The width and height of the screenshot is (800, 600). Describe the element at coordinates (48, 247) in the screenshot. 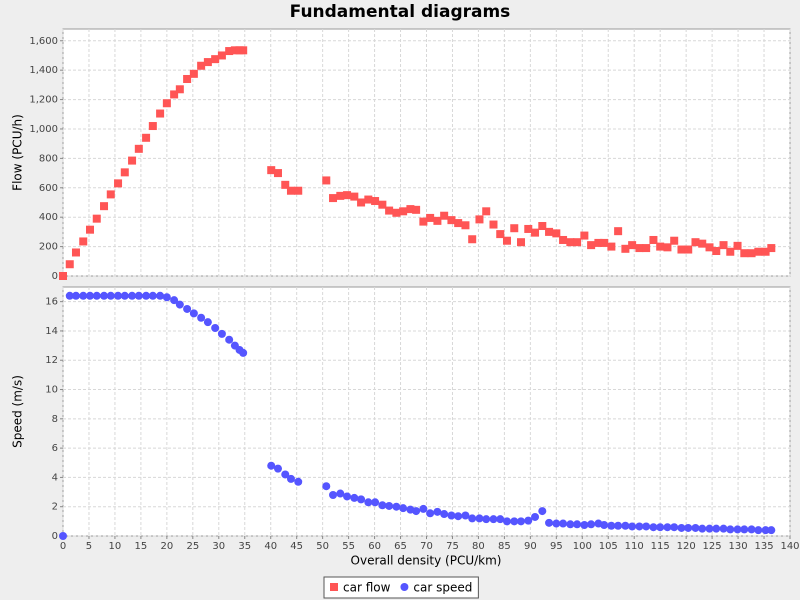

I see `y-tick-label: 200` at that location.